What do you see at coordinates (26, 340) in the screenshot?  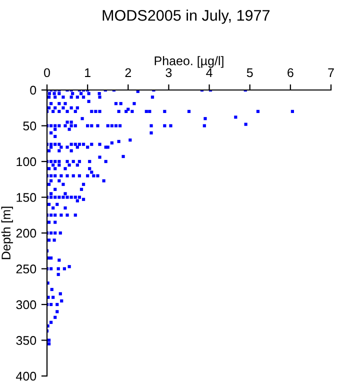 I see `y-tick-label: 350` at bounding box center [26, 340].